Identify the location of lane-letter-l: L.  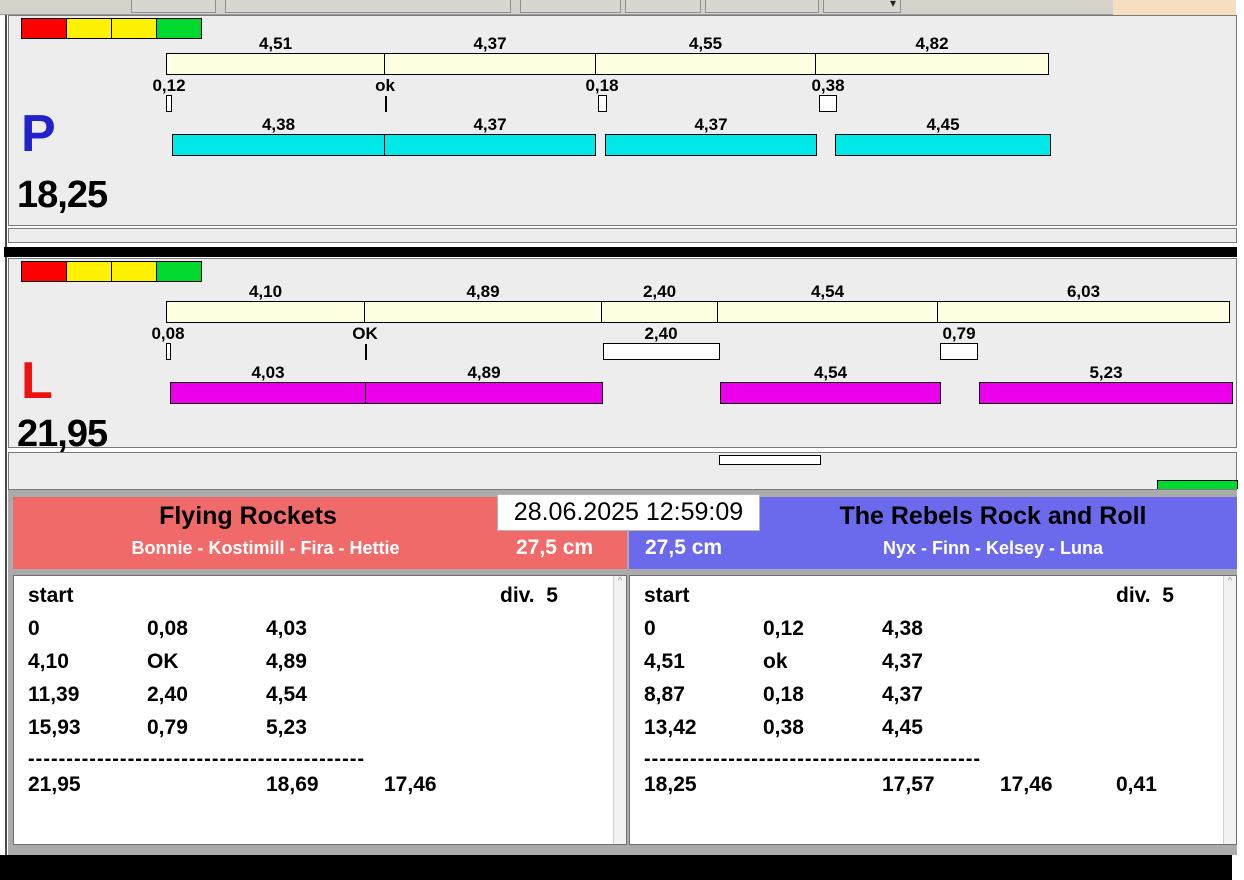
(37, 381).